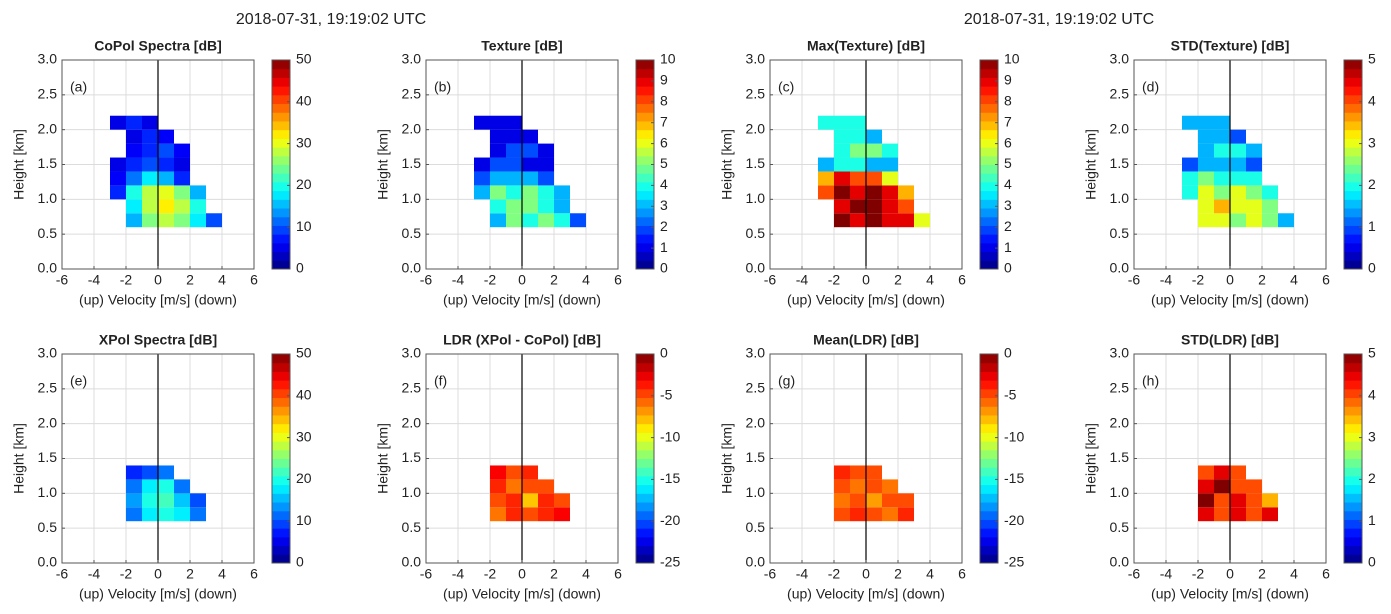 Image resolution: width=1391 pixels, height=614 pixels. I want to click on colorbar-tick-label: -10, so click(670, 436).